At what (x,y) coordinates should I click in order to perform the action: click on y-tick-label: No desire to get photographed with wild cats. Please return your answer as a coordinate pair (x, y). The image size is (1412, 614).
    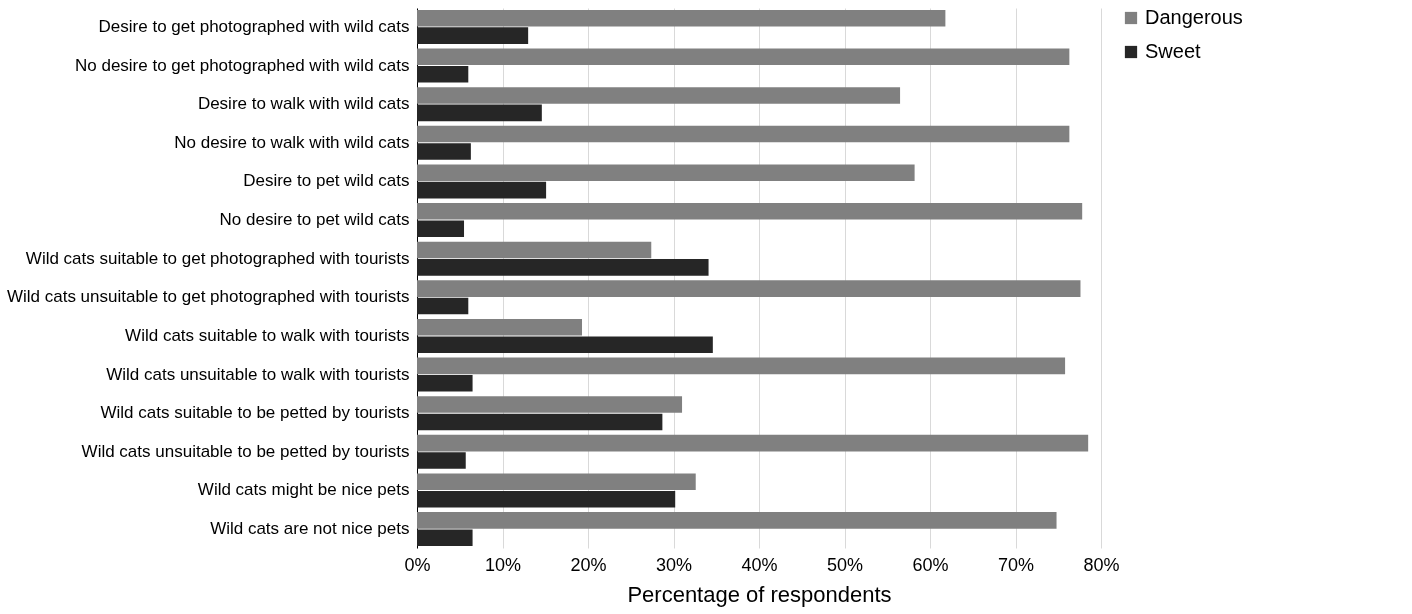
    Looking at the image, I should click on (242, 65).